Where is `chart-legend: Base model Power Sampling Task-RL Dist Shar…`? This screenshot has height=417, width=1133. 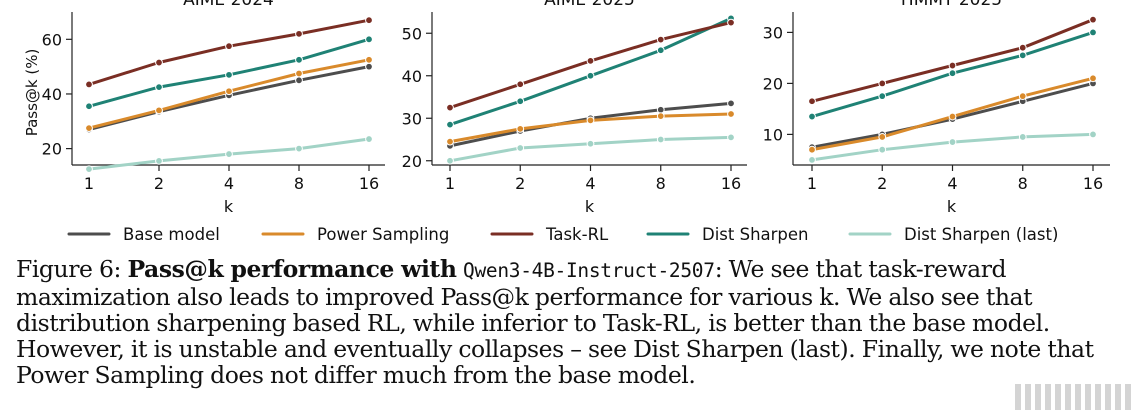
chart-legend: Base model Power Sampling Task-RL Dist Shar… is located at coordinates (562, 234).